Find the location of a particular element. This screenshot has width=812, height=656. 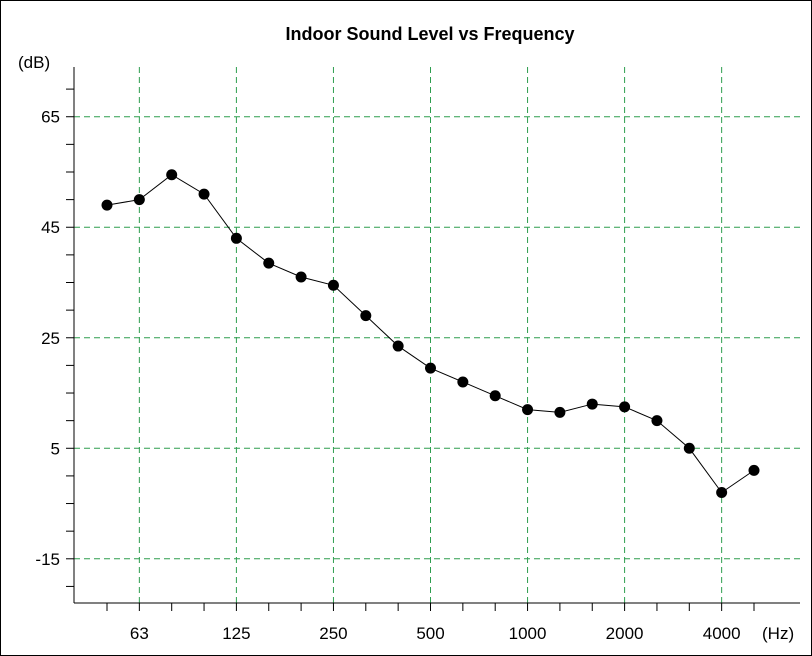

chart-title: Indoor Sound Level vs Frequency is located at coordinates (429, 34).